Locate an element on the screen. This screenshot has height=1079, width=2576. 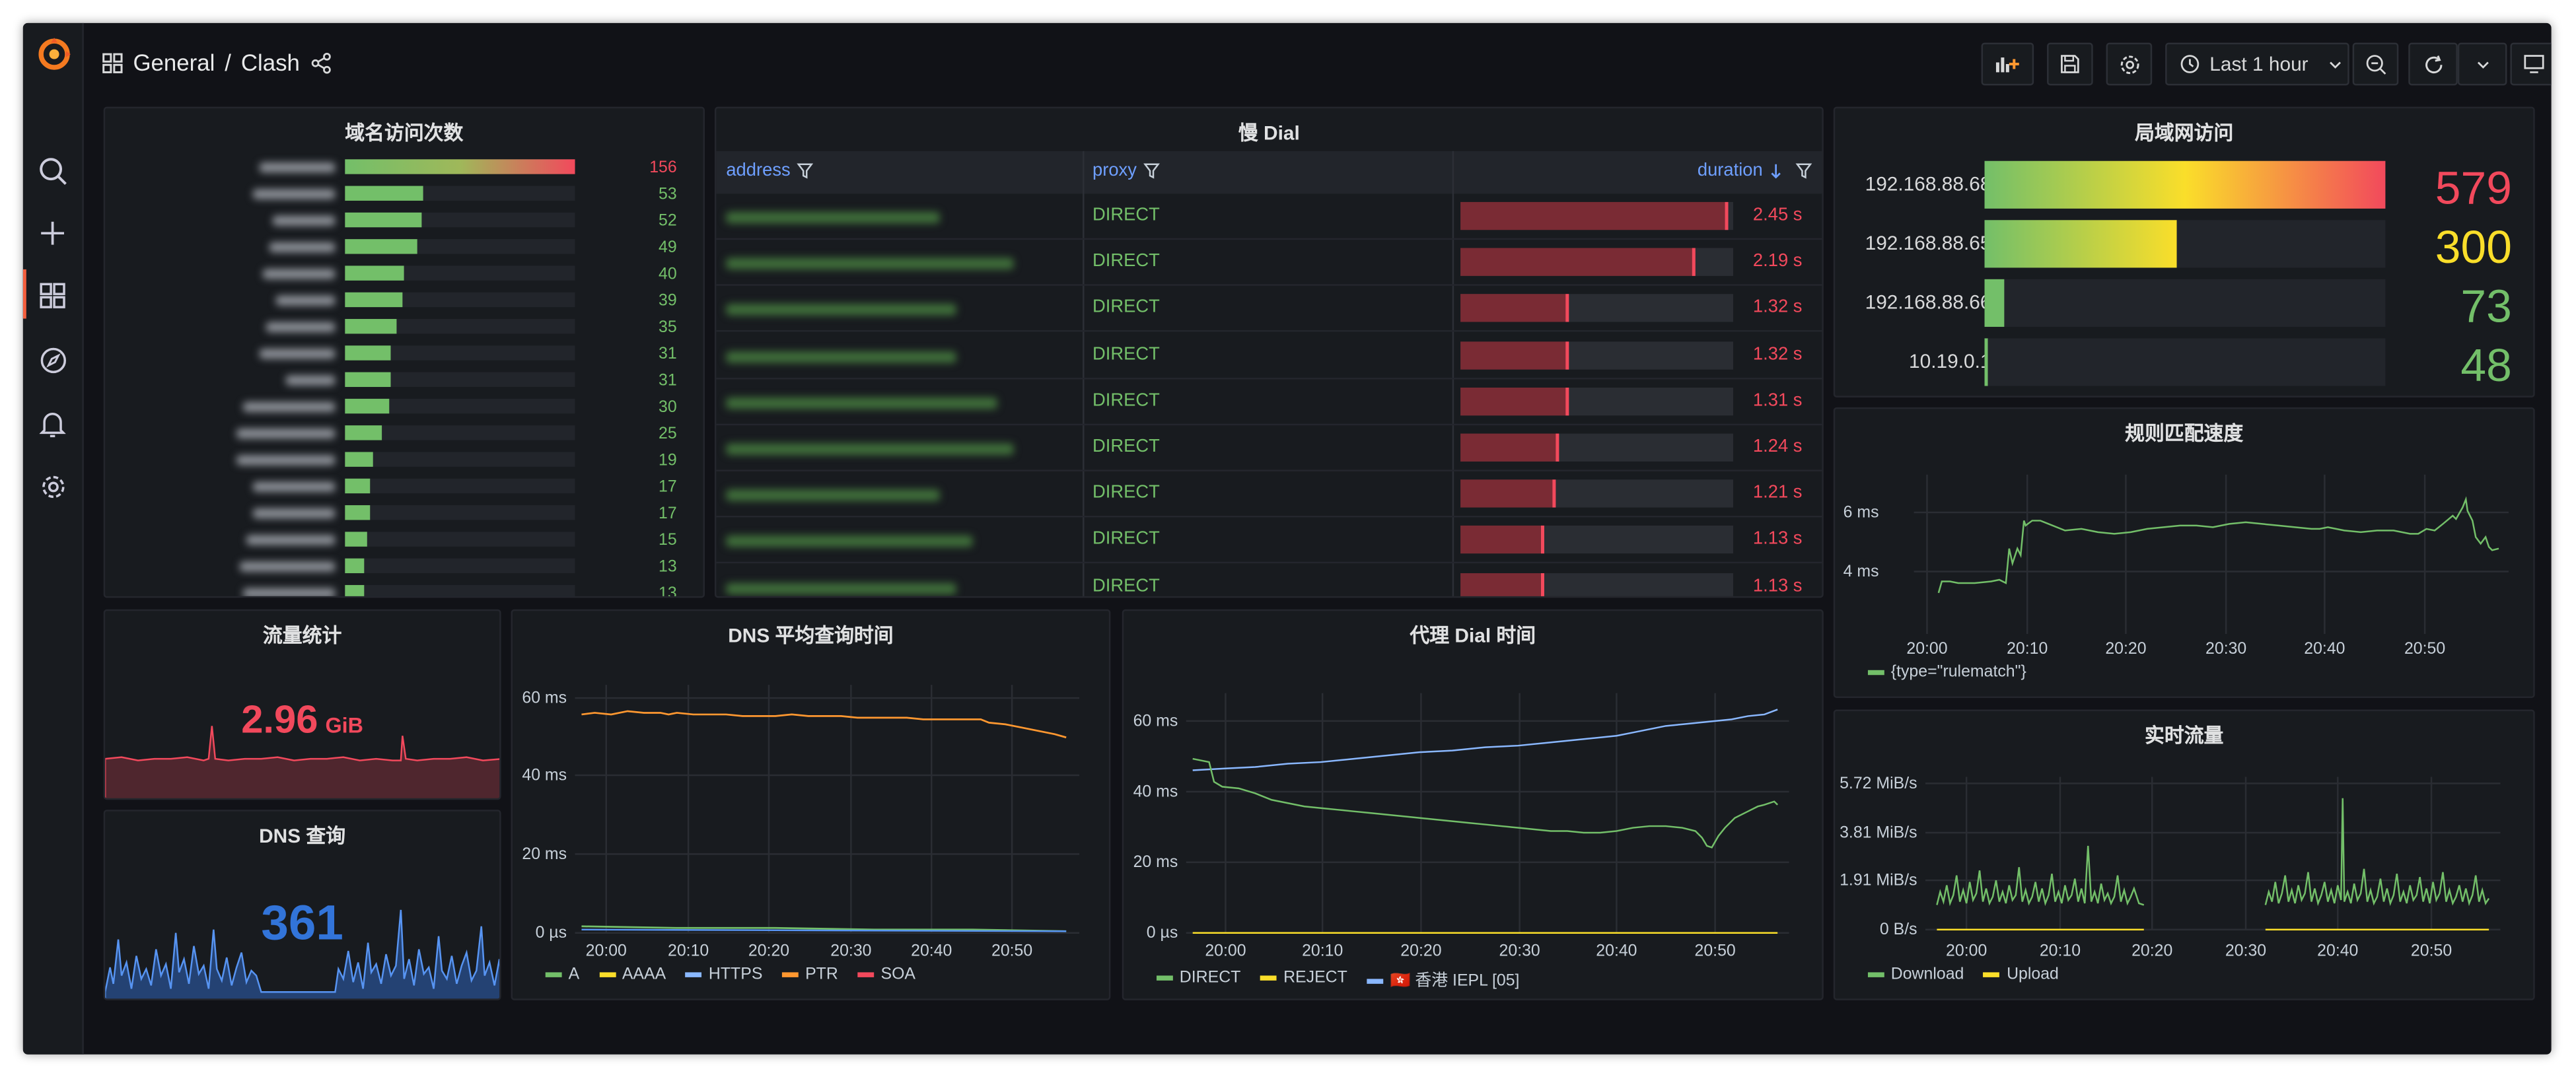
legend-item: 🇭🇰 香港 IEPL [05] is located at coordinates (1443, 978).